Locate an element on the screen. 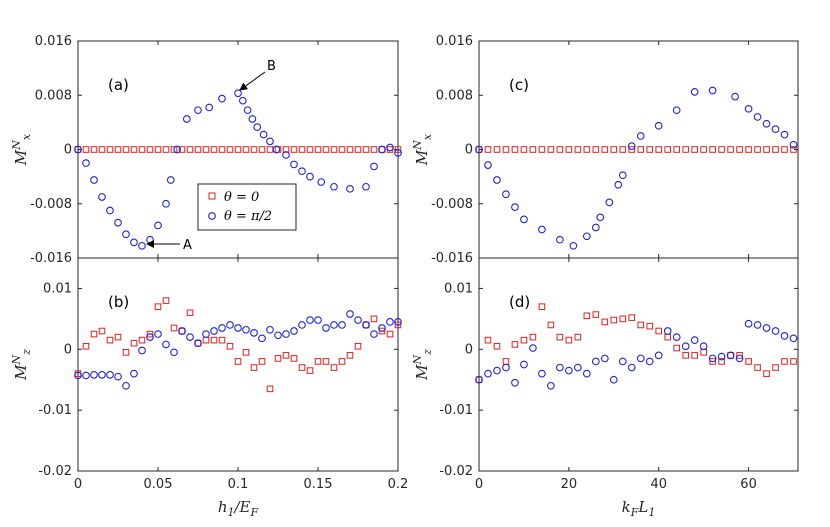 The image size is (830, 527). panel-d-ytick-label: -0.01 is located at coordinates (456, 410).